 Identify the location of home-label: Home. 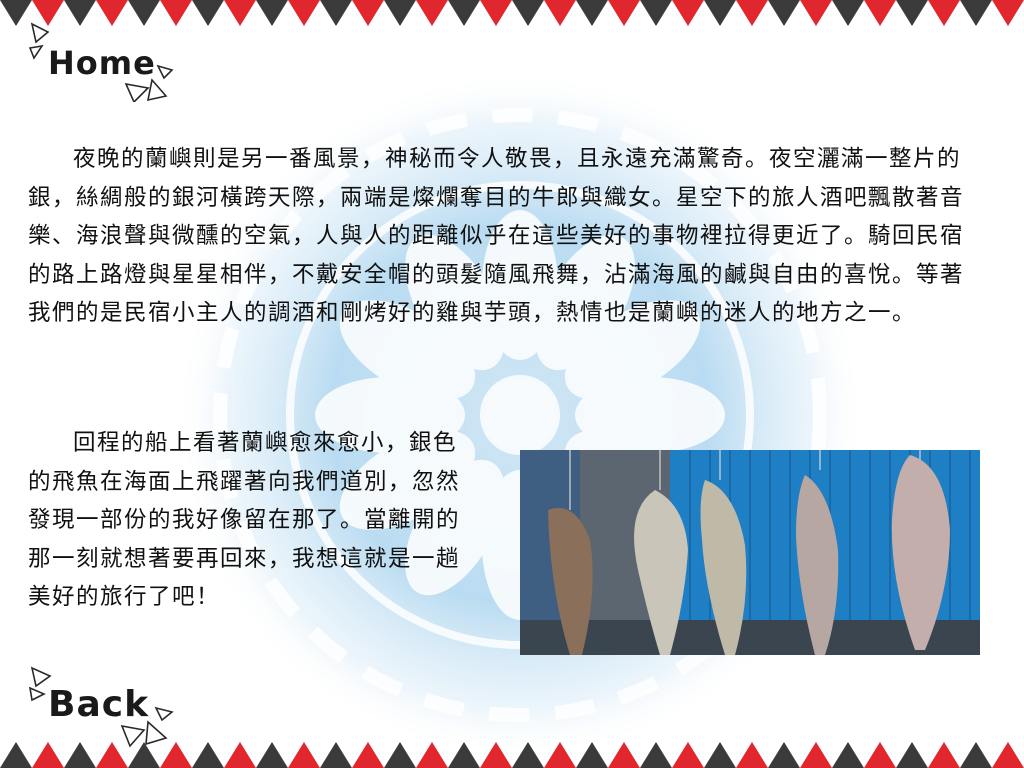
(102, 63).